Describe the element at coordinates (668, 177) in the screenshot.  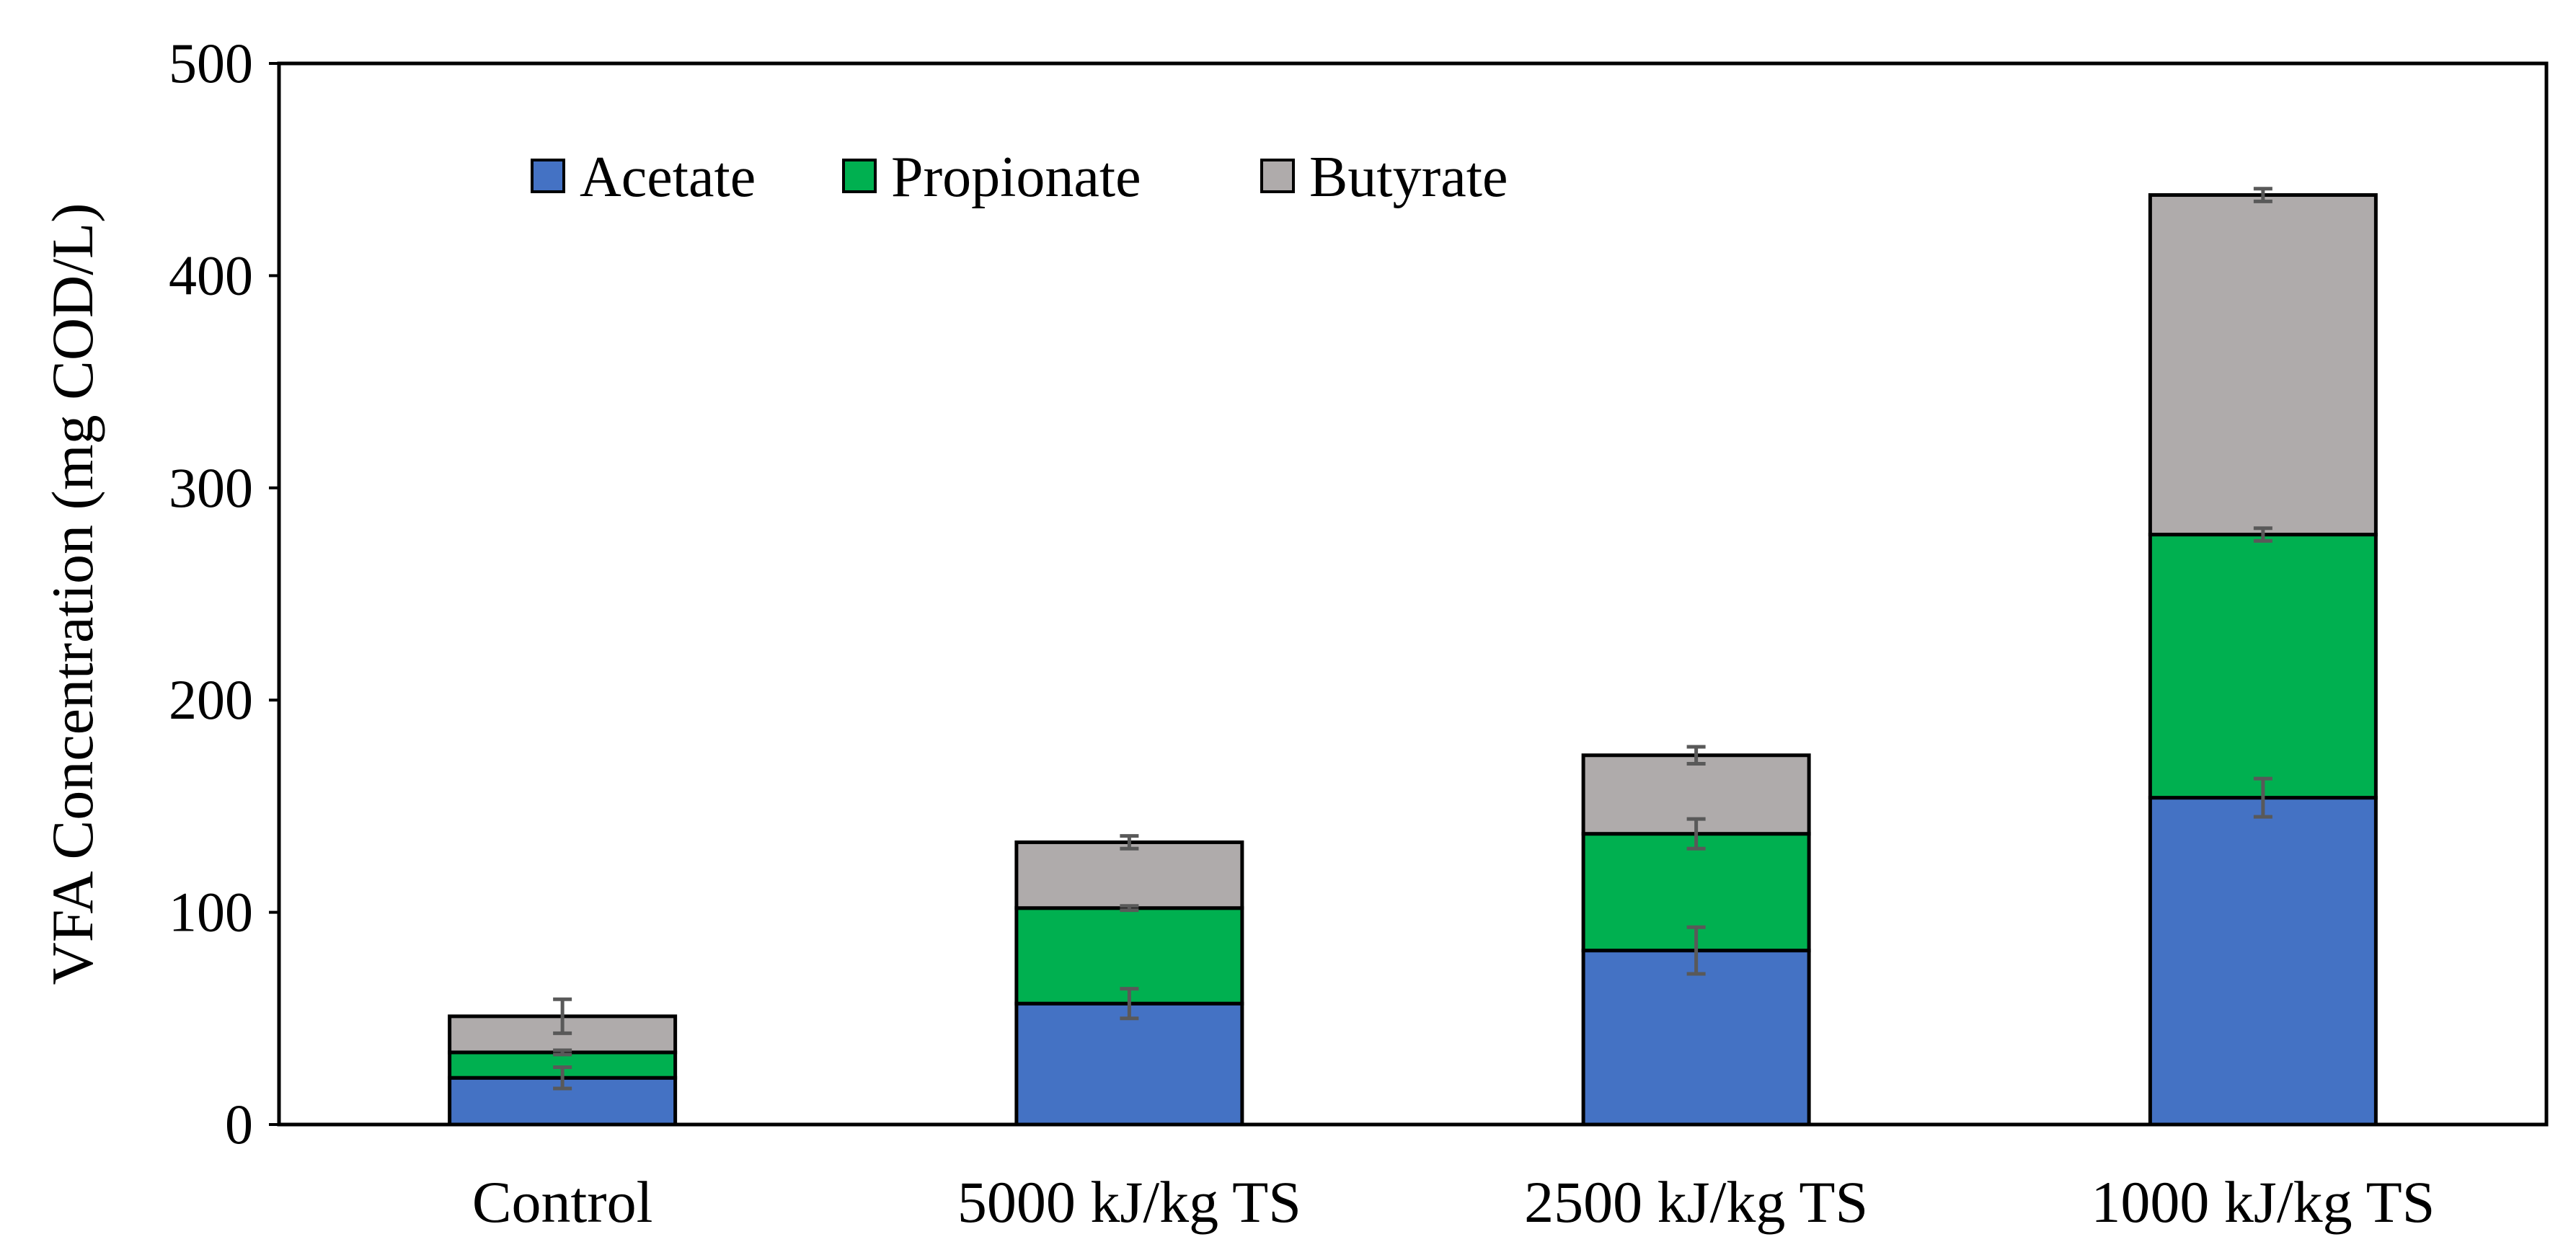
I see `legend-label-acetate: Acetate` at that location.